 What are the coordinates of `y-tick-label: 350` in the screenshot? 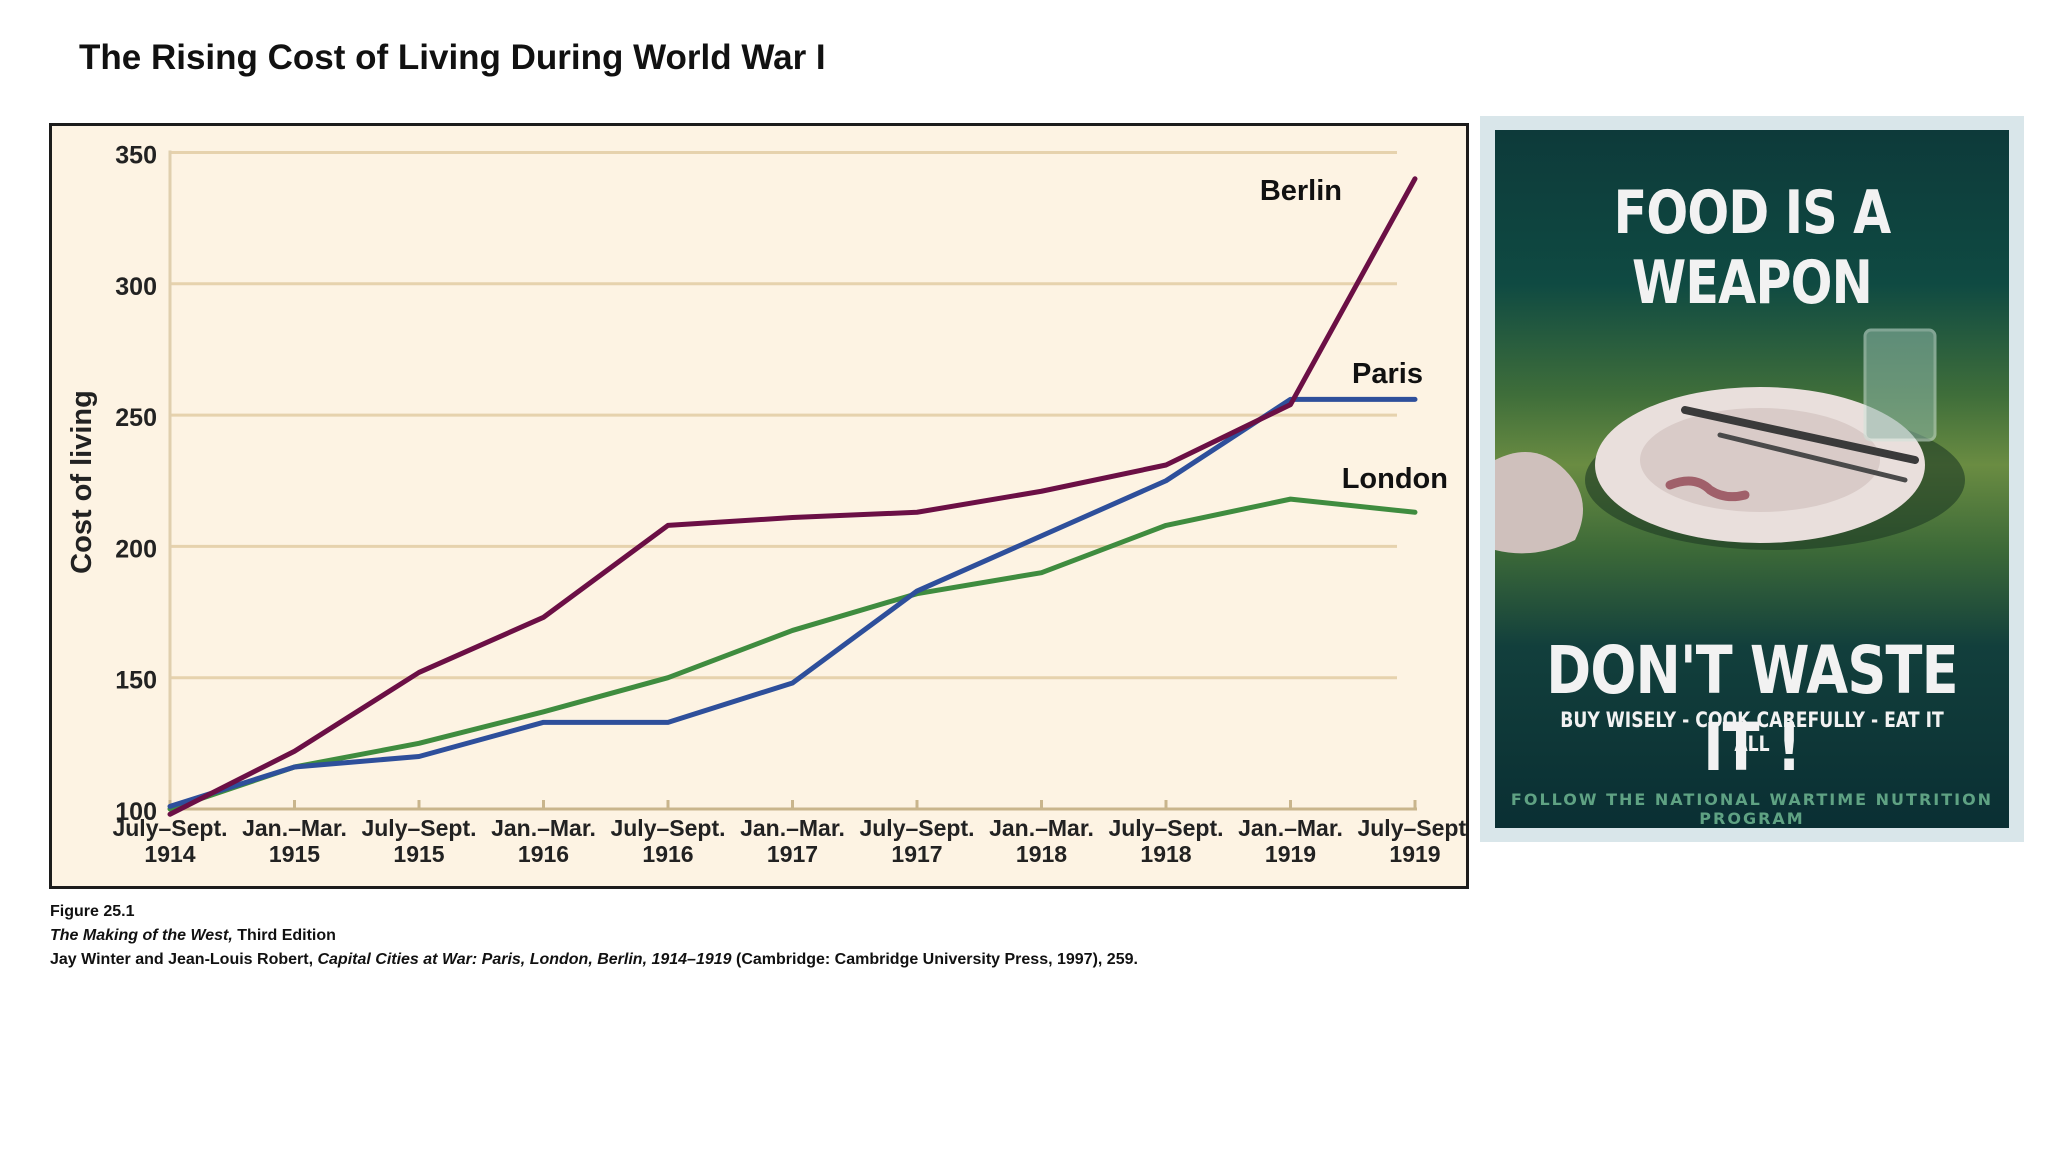 It's located at (136, 156).